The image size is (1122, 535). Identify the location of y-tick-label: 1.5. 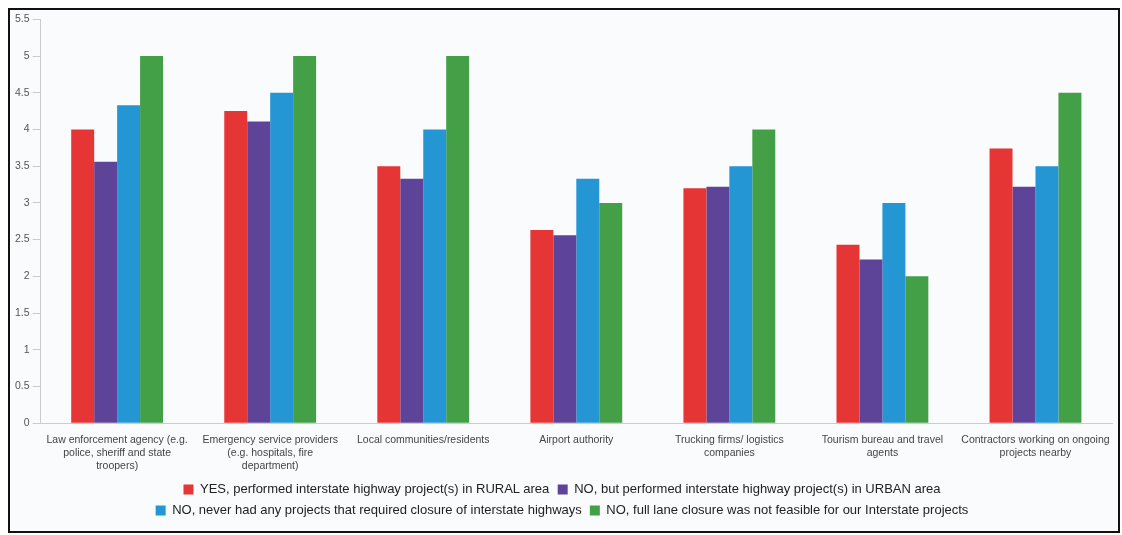
(22, 311).